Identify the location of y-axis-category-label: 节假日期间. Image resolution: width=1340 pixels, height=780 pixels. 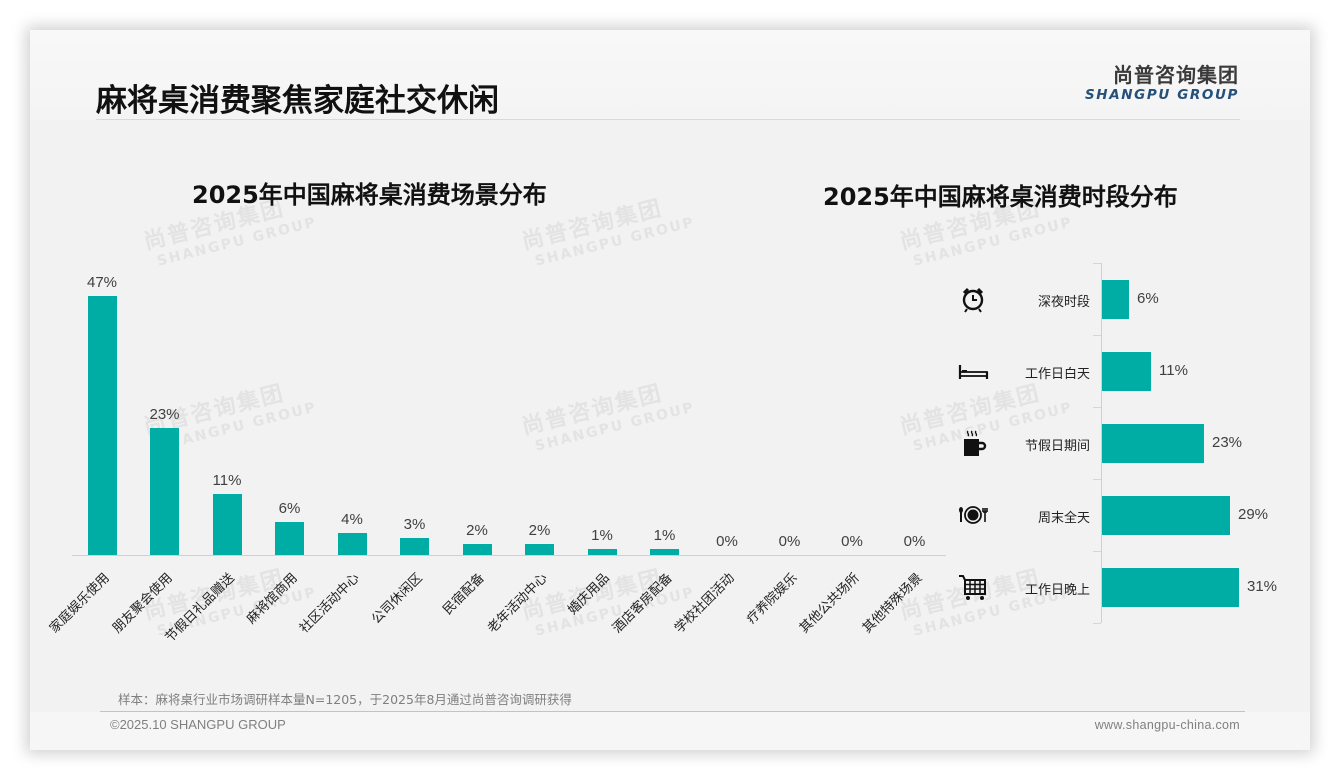
(1057, 446).